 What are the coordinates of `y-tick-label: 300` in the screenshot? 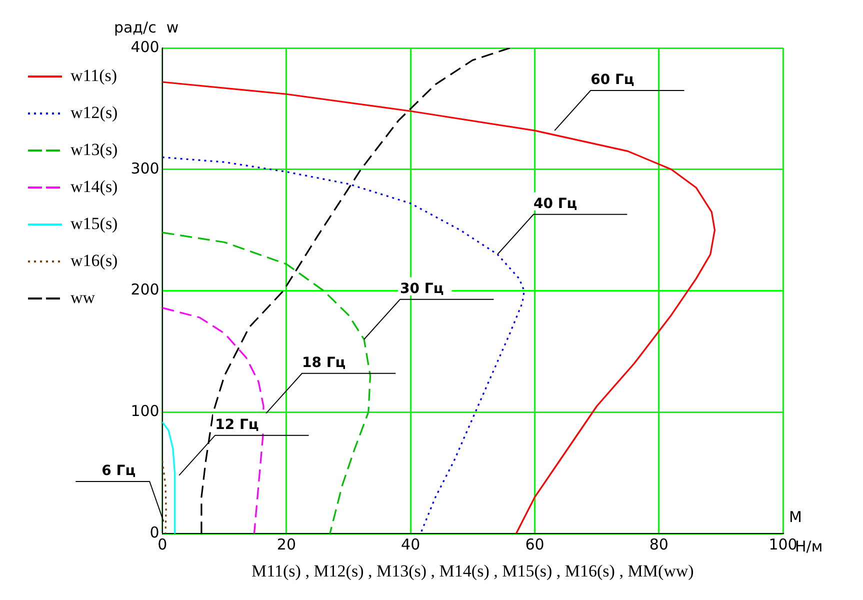 It's located at (145, 168).